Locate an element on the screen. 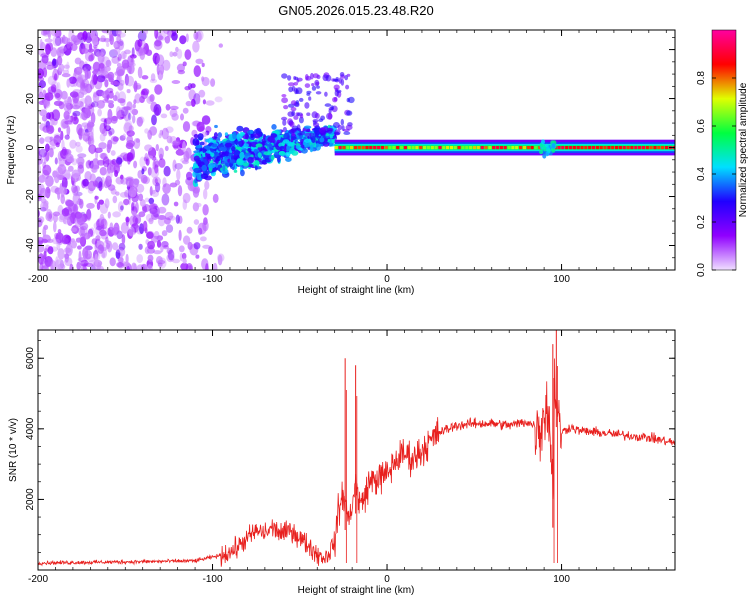 The height and width of the screenshot is (600, 750). spectrogram-y-label: Frequency (Hz) is located at coordinates (11, 150).